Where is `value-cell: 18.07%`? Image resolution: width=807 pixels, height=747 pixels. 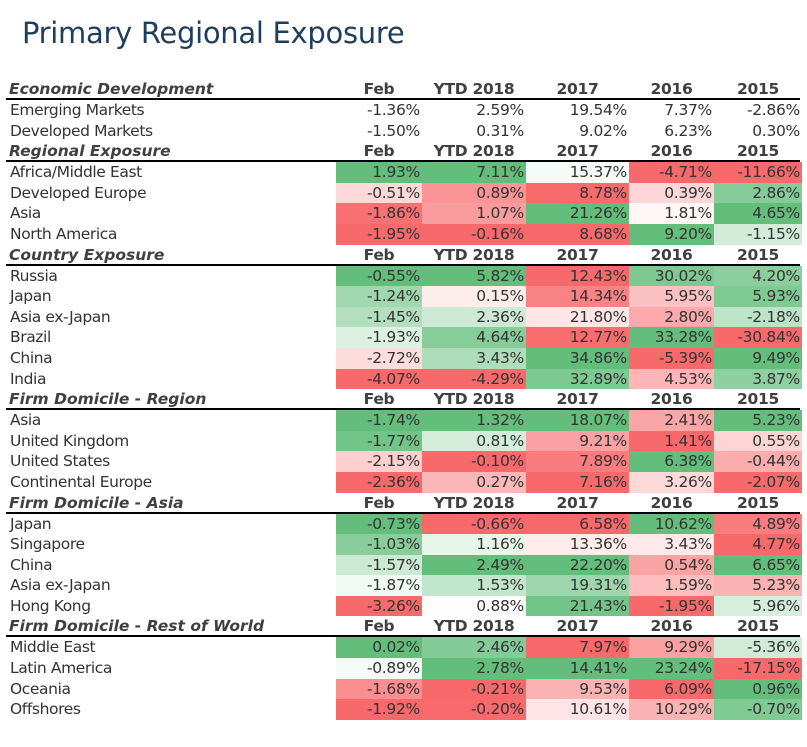
value-cell: 18.07% is located at coordinates (577, 420).